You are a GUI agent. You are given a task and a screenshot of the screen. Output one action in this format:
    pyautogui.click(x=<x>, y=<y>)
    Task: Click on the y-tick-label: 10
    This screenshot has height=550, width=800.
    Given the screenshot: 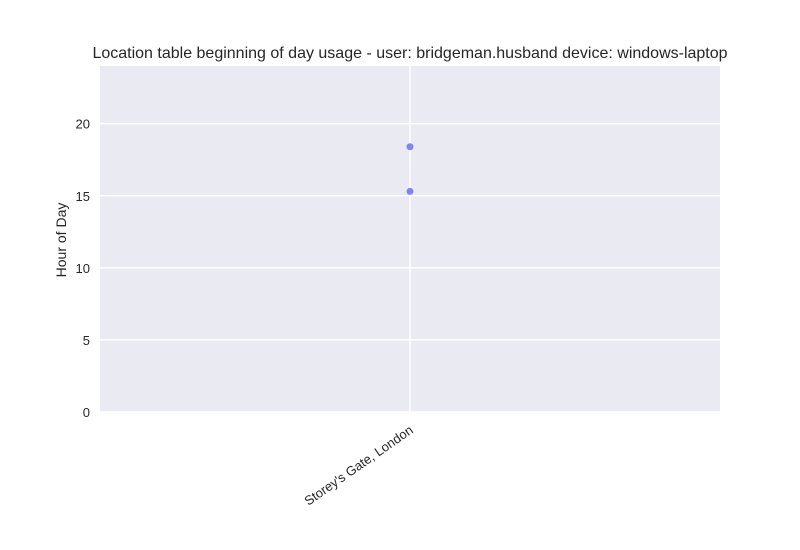 What is the action you would take?
    pyautogui.click(x=83, y=268)
    